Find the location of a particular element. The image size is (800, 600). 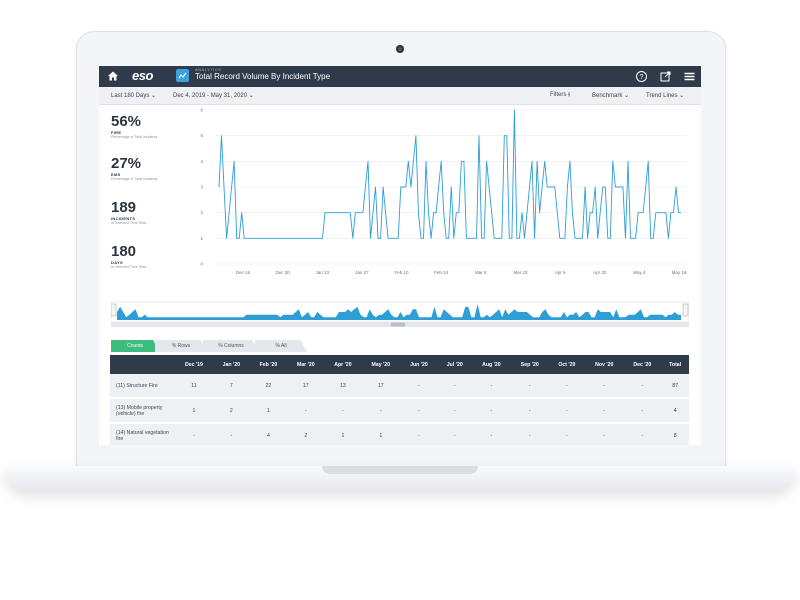

column-header: Aug '20 is located at coordinates (491, 364).